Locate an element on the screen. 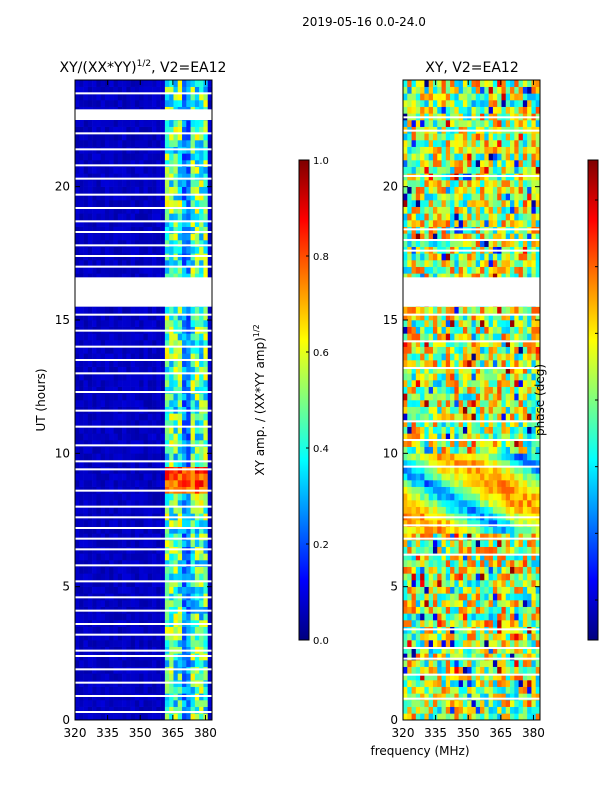 Image resolution: width=600 pixels, height=800 pixels. flagged-line is located at coordinates (143, 426).